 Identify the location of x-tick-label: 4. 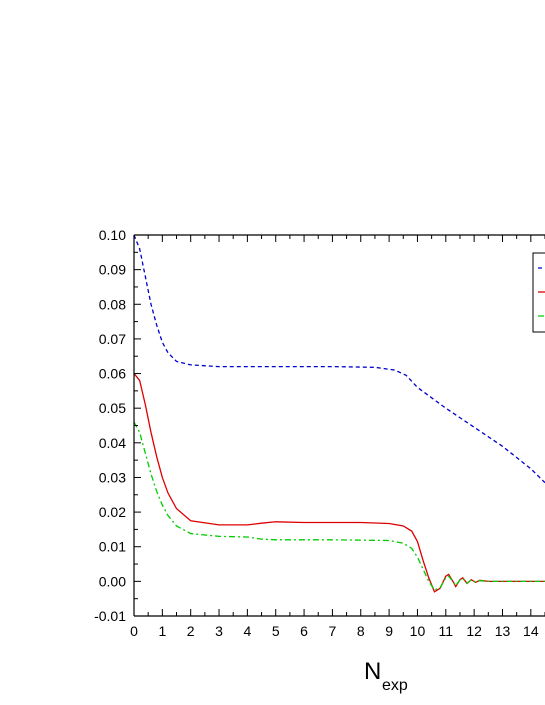
(247, 631).